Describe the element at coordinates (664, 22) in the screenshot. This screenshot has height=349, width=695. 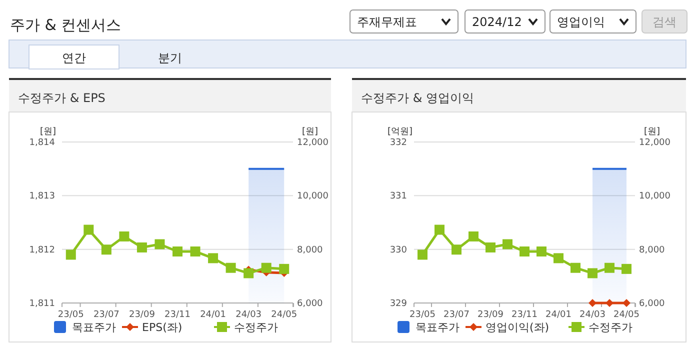
I see `text: 검색` at that location.